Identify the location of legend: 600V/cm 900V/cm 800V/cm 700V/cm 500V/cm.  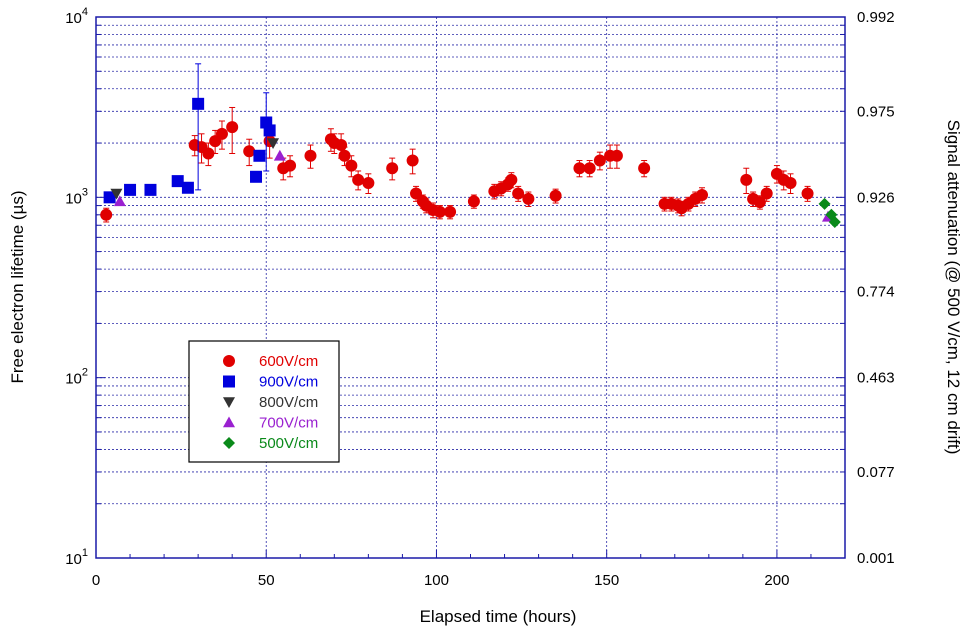
(264, 401).